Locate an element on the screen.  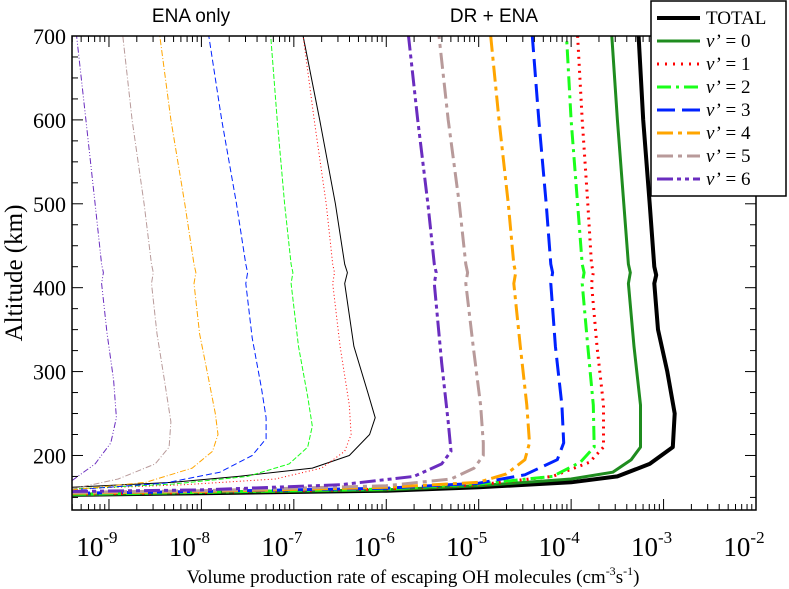
x-tick-label: 10⁻³ is located at coordinates (651, 545).